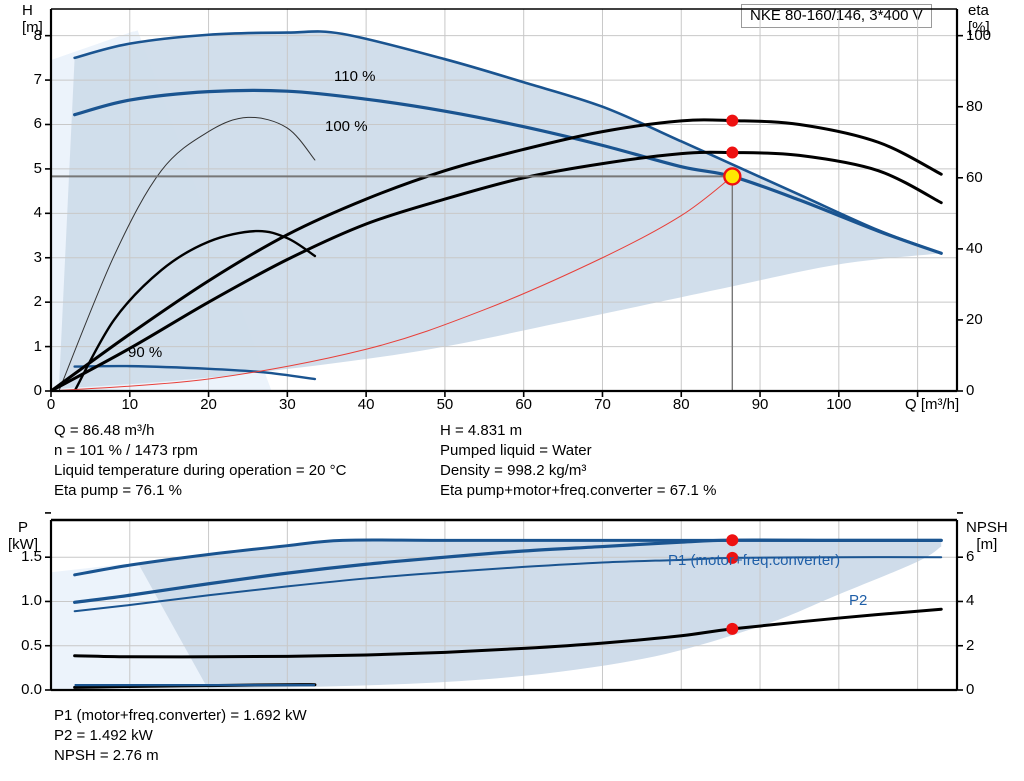  I want to click on top-x-axis-label: Q [m³/h], so click(932, 404).